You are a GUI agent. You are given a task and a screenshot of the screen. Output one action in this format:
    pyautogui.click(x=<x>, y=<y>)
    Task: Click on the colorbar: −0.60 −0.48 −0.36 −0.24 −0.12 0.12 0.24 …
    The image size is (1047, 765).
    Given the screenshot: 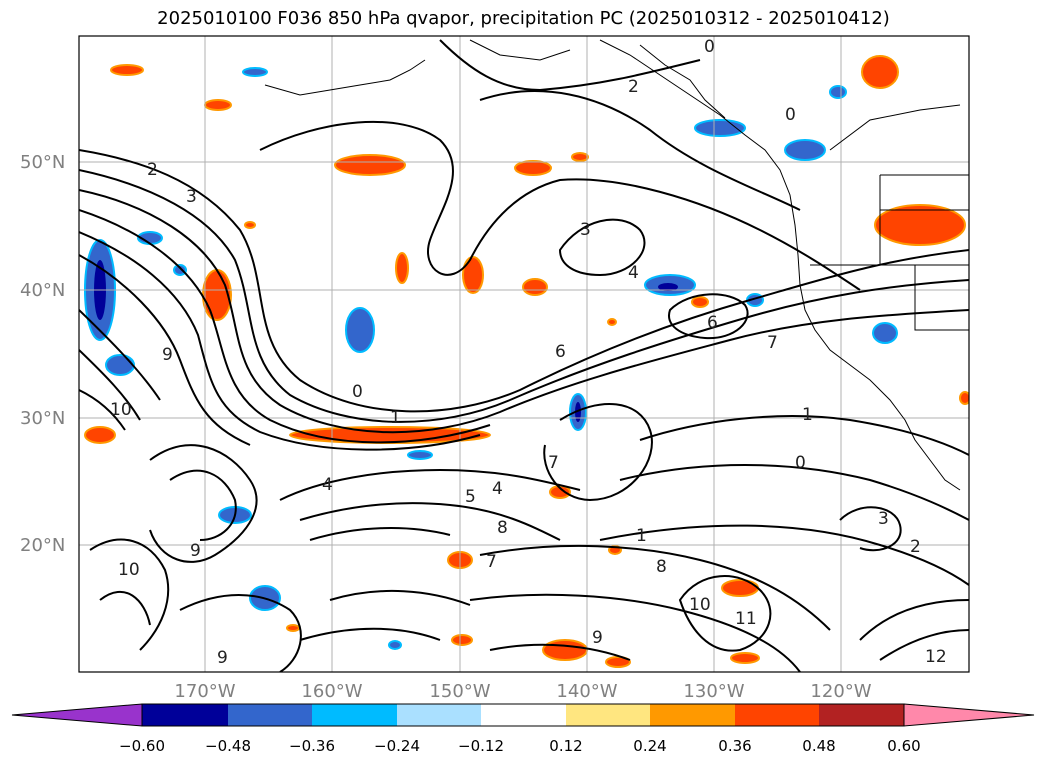 What is the action you would take?
    pyautogui.click(x=523, y=729)
    